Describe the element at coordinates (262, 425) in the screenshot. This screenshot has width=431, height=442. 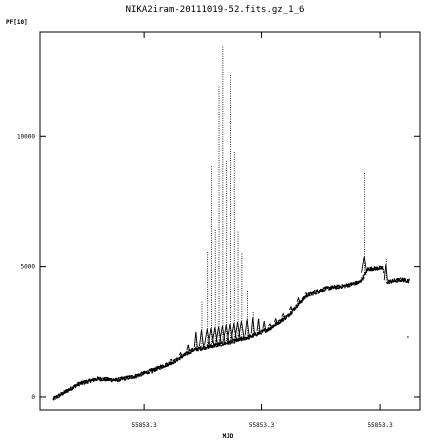
I see `x-tick-label-1: 55853.3` at that location.